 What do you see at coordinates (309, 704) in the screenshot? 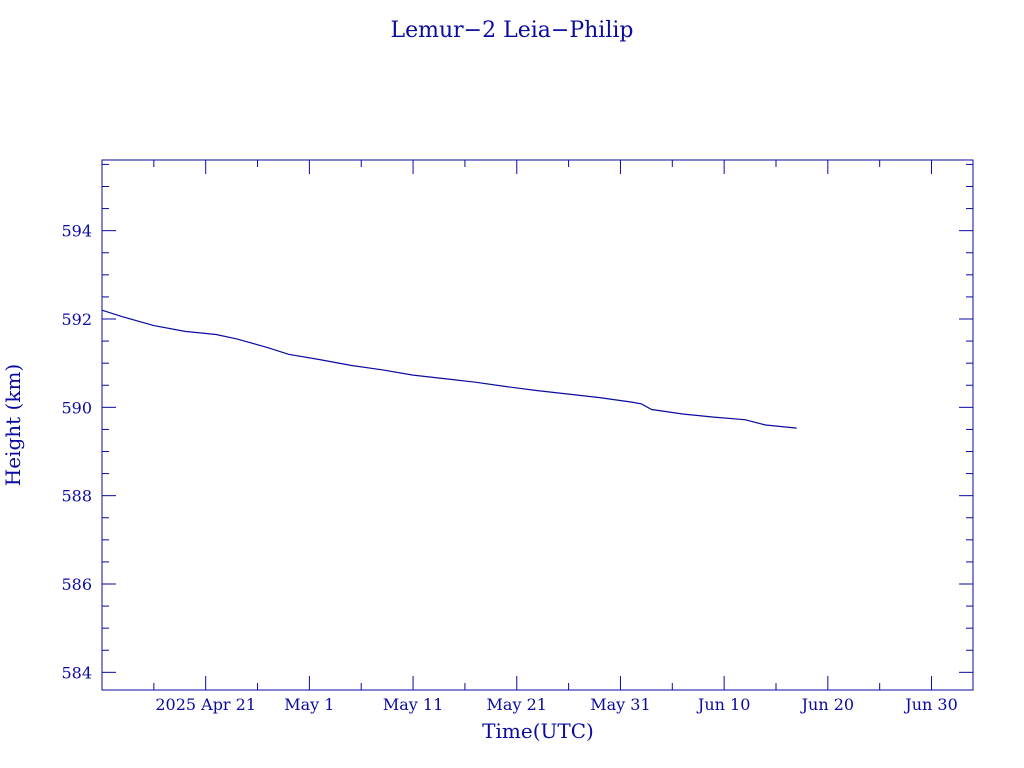
I see `x-tick-label: May 1` at bounding box center [309, 704].